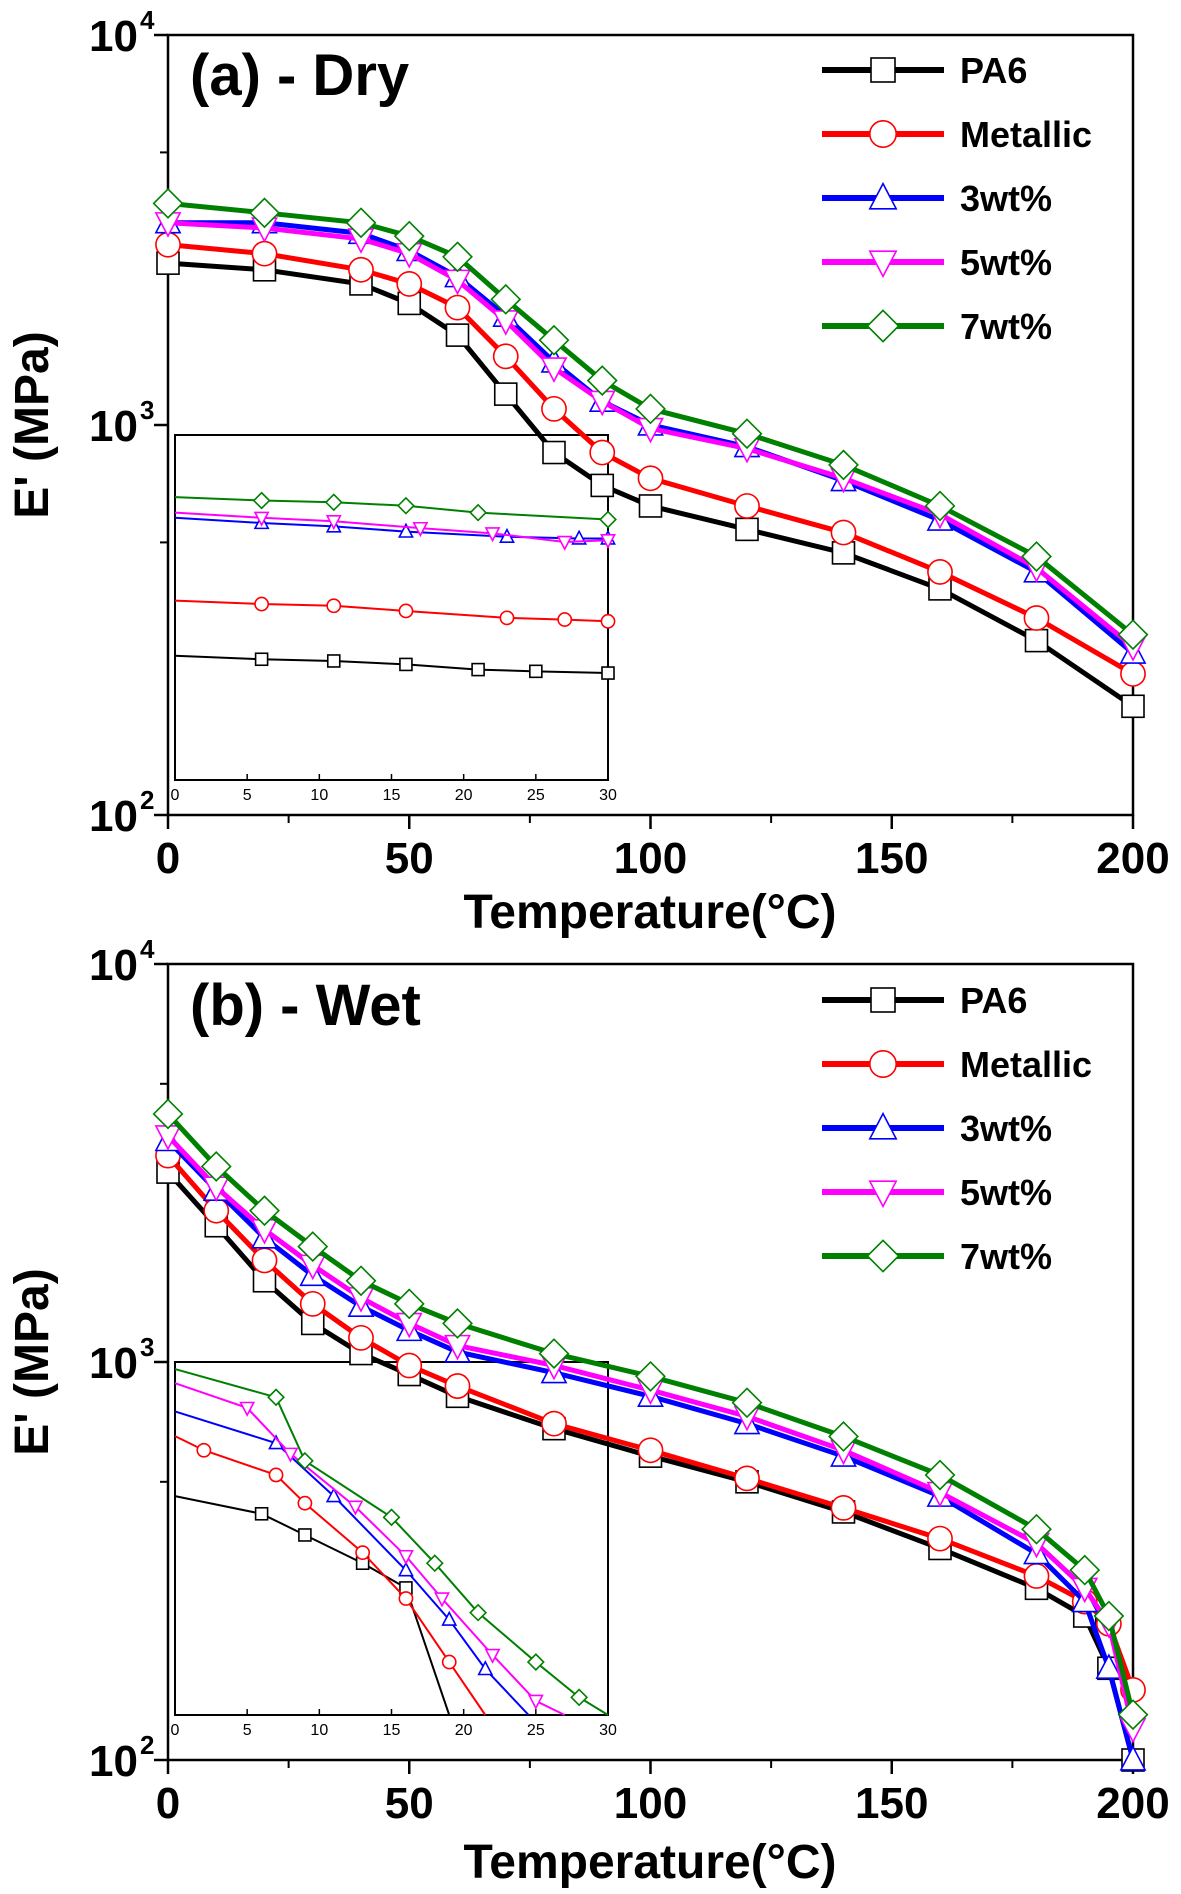  Describe the element at coordinates (891, 858) in the screenshot. I see `panel-a-x-tick-label: 150` at that location.